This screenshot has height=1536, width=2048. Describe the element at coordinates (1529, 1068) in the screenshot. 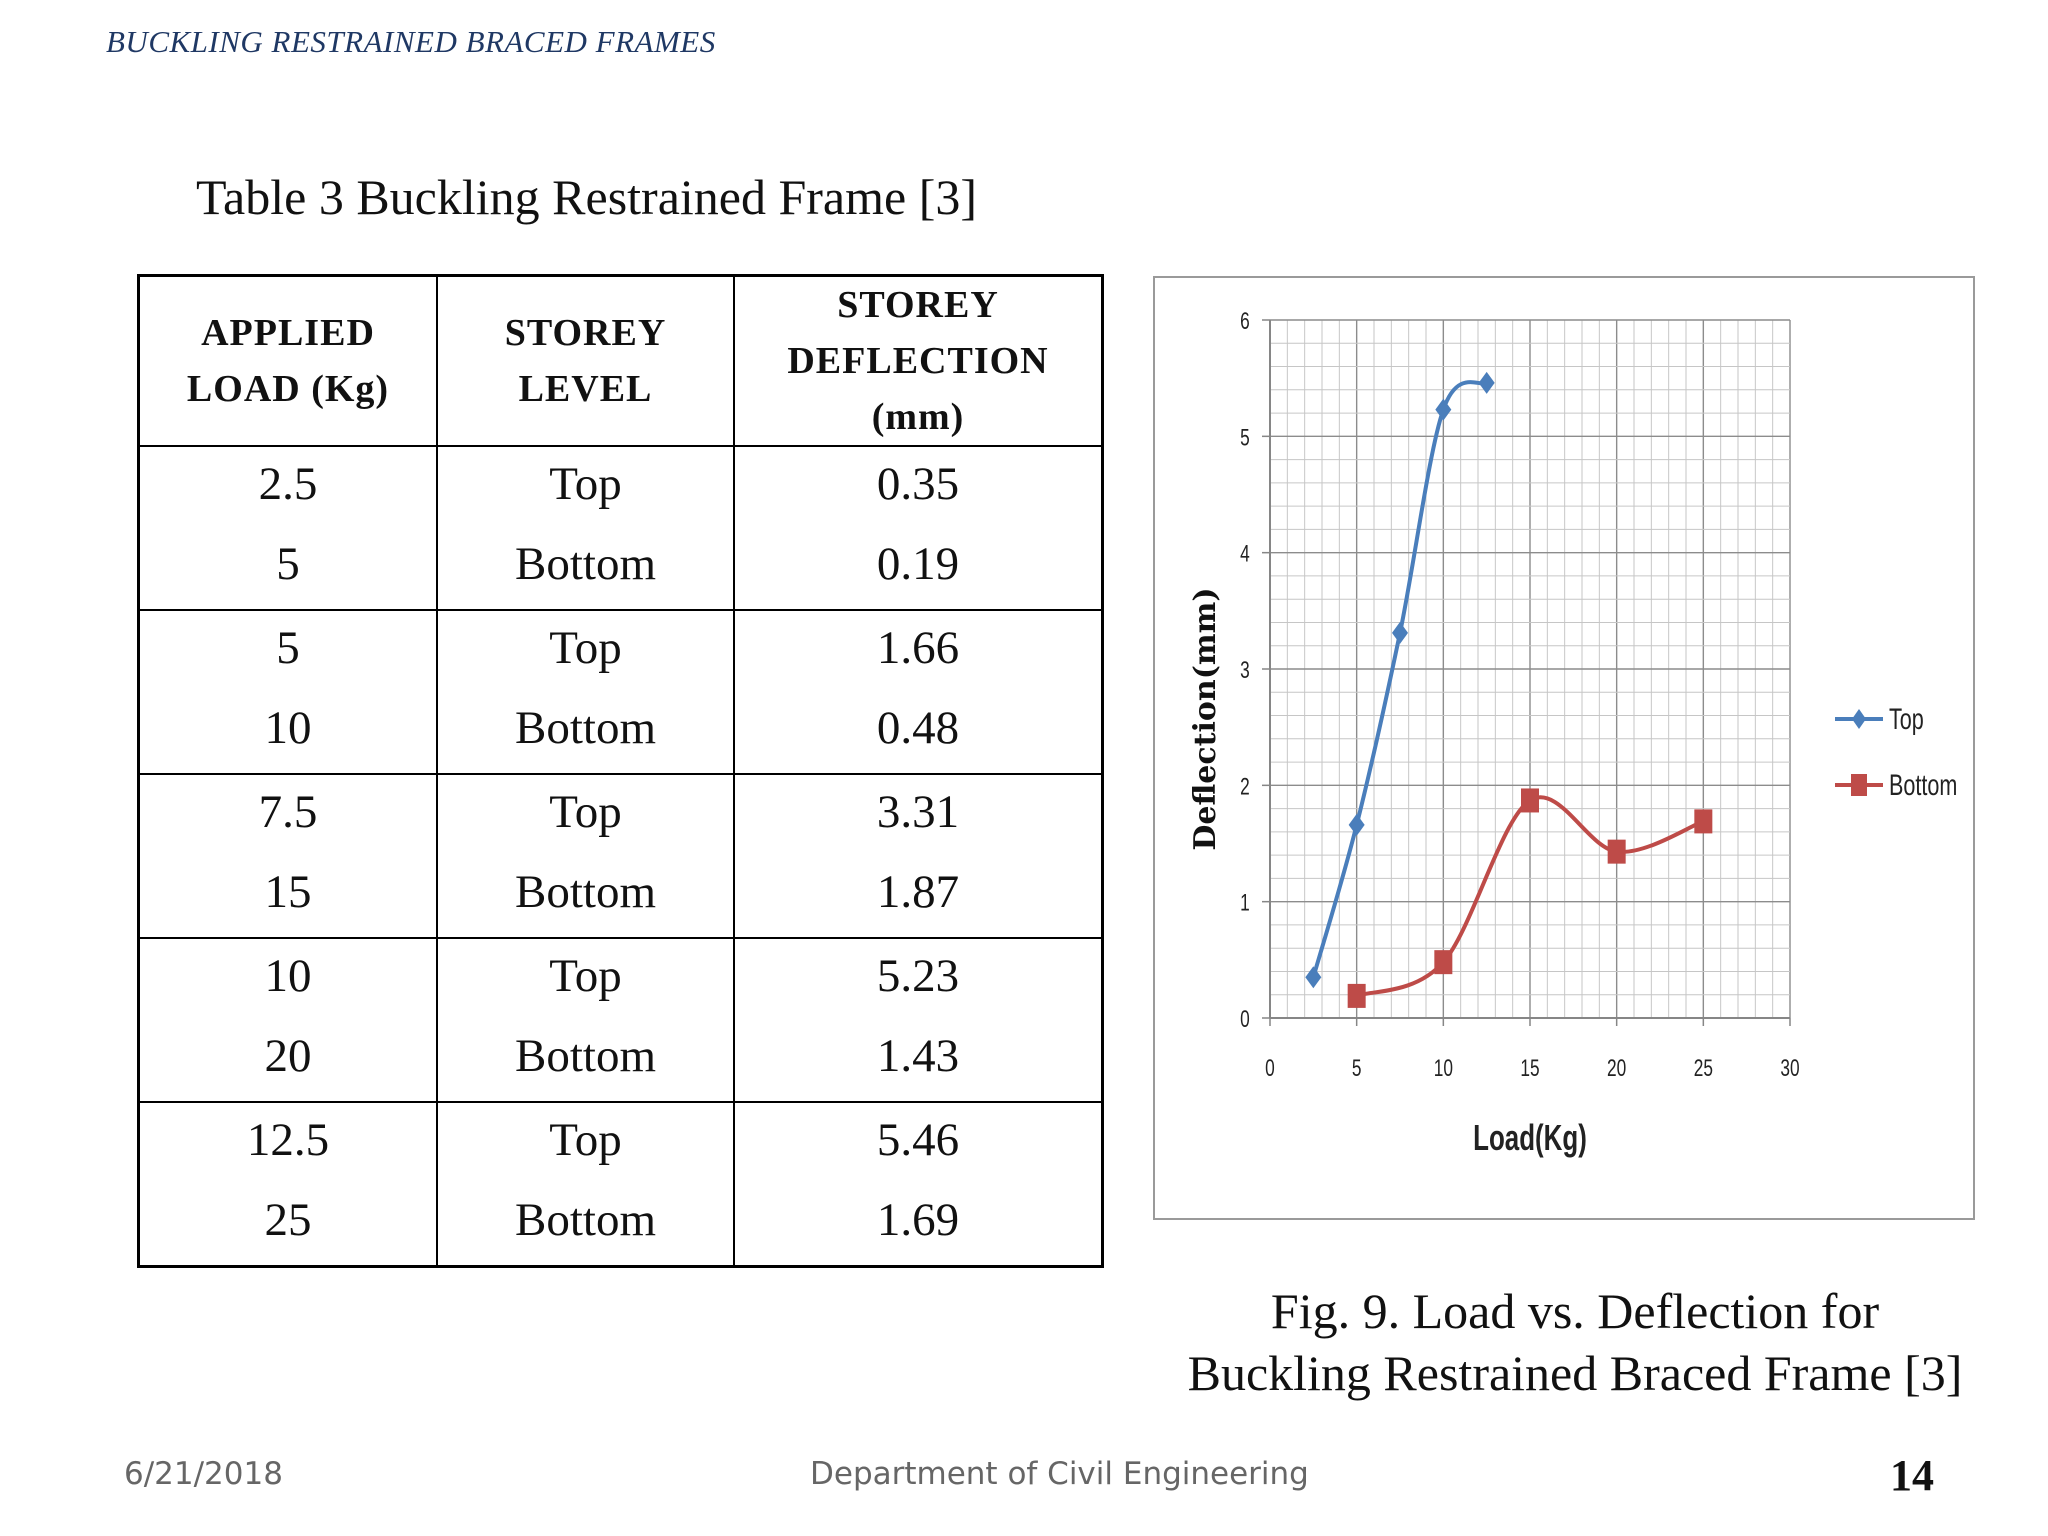

I see `x-tick-label: 15` at that location.